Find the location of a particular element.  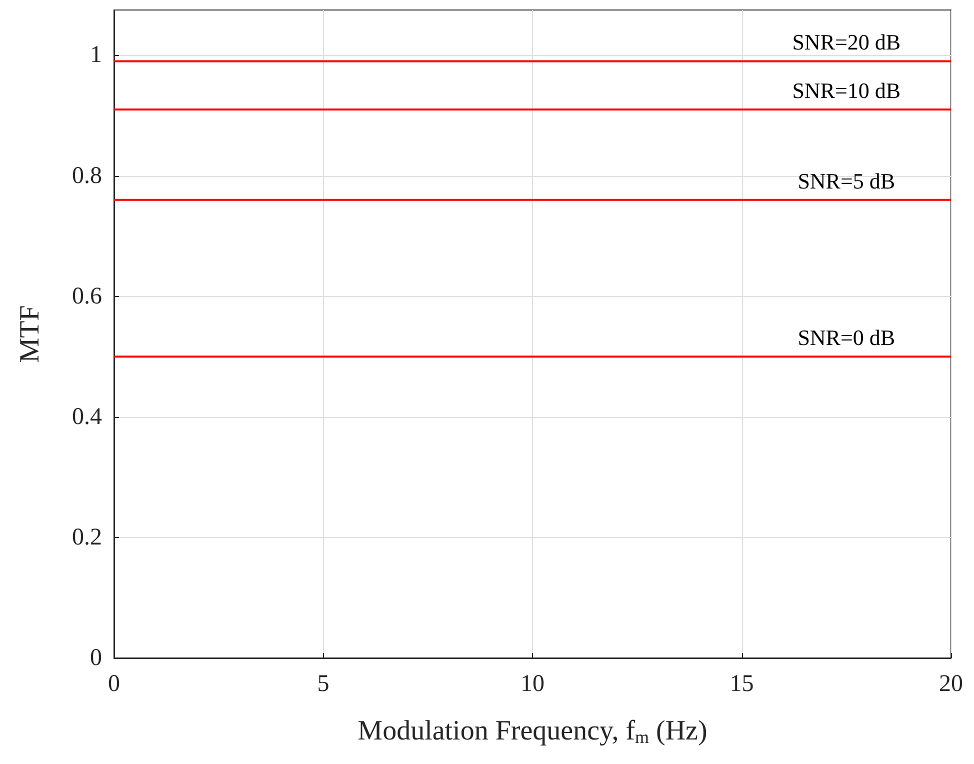

x-tick-label: 20 is located at coordinates (951, 684).